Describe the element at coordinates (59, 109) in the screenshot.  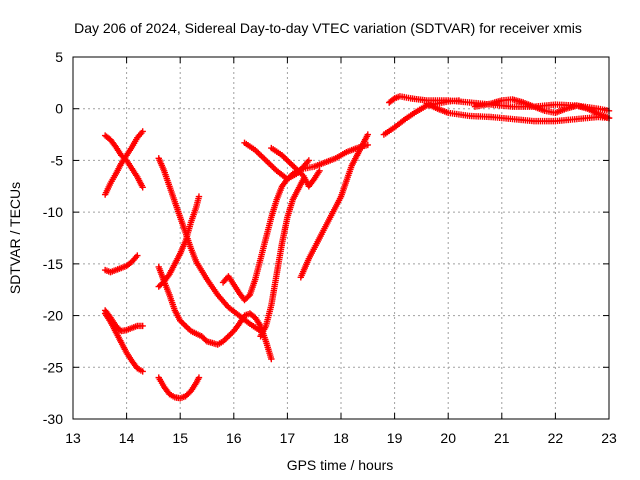
I see `y-tick-label: 0` at that location.